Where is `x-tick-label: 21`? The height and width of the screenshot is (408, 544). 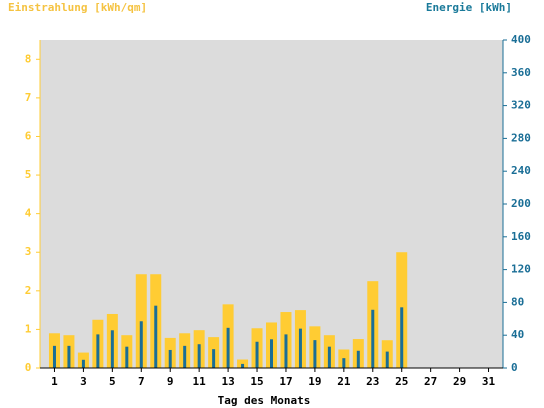 x-tick-label: 21 is located at coordinates (344, 381).